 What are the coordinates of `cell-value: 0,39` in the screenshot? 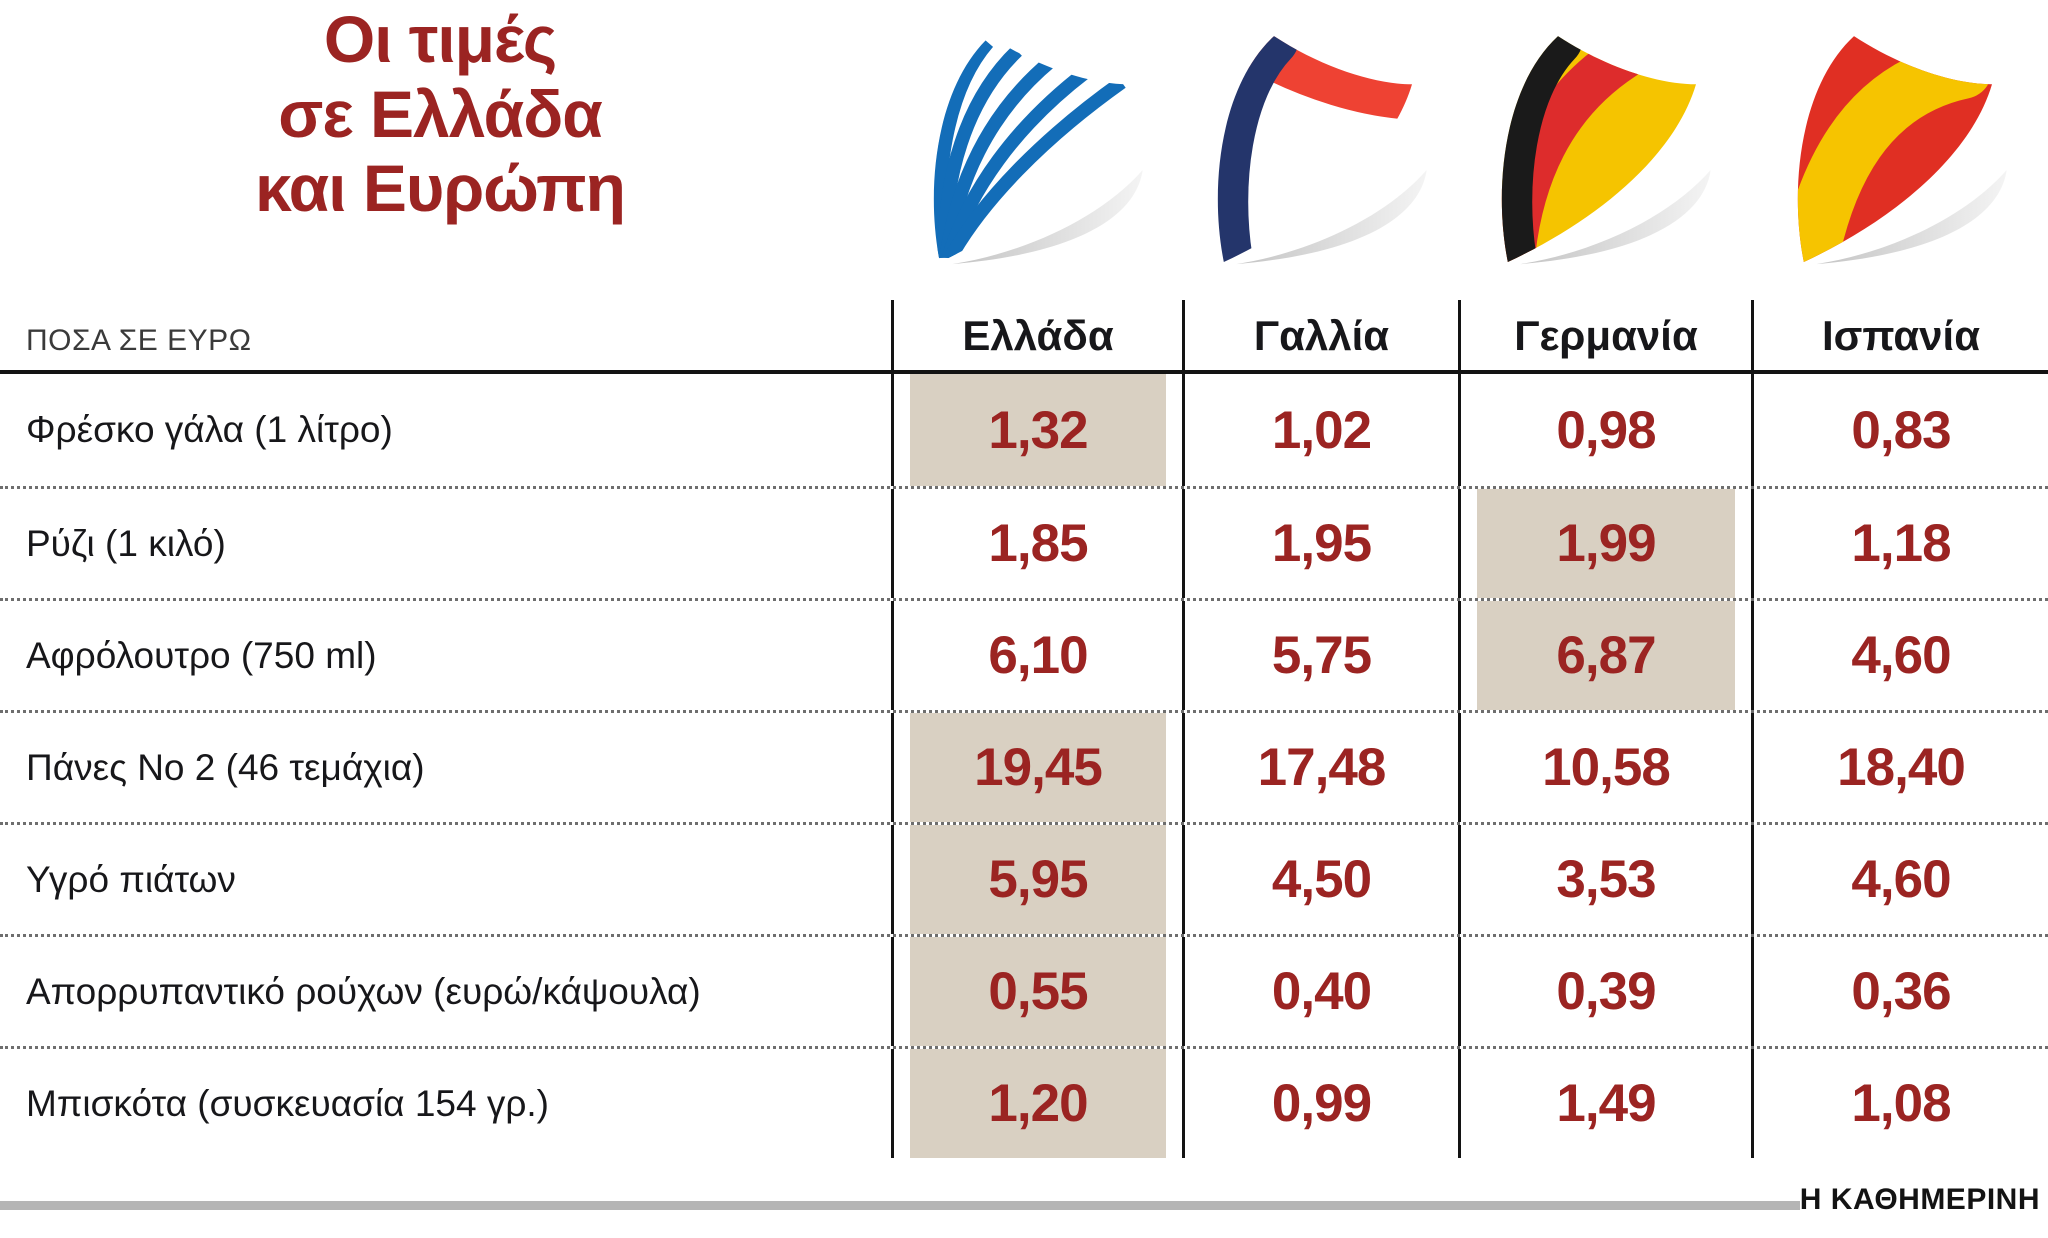 It's located at (1606, 991).